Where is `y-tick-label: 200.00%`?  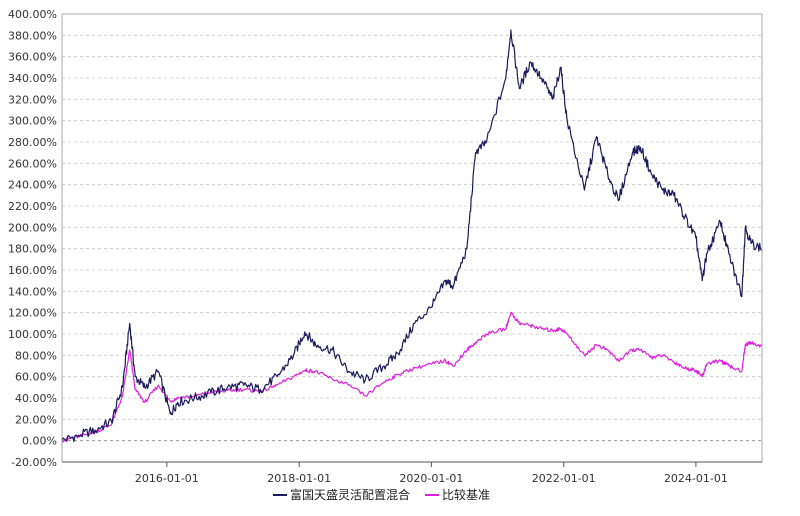 y-tick-label: 200.00% is located at coordinates (32, 227).